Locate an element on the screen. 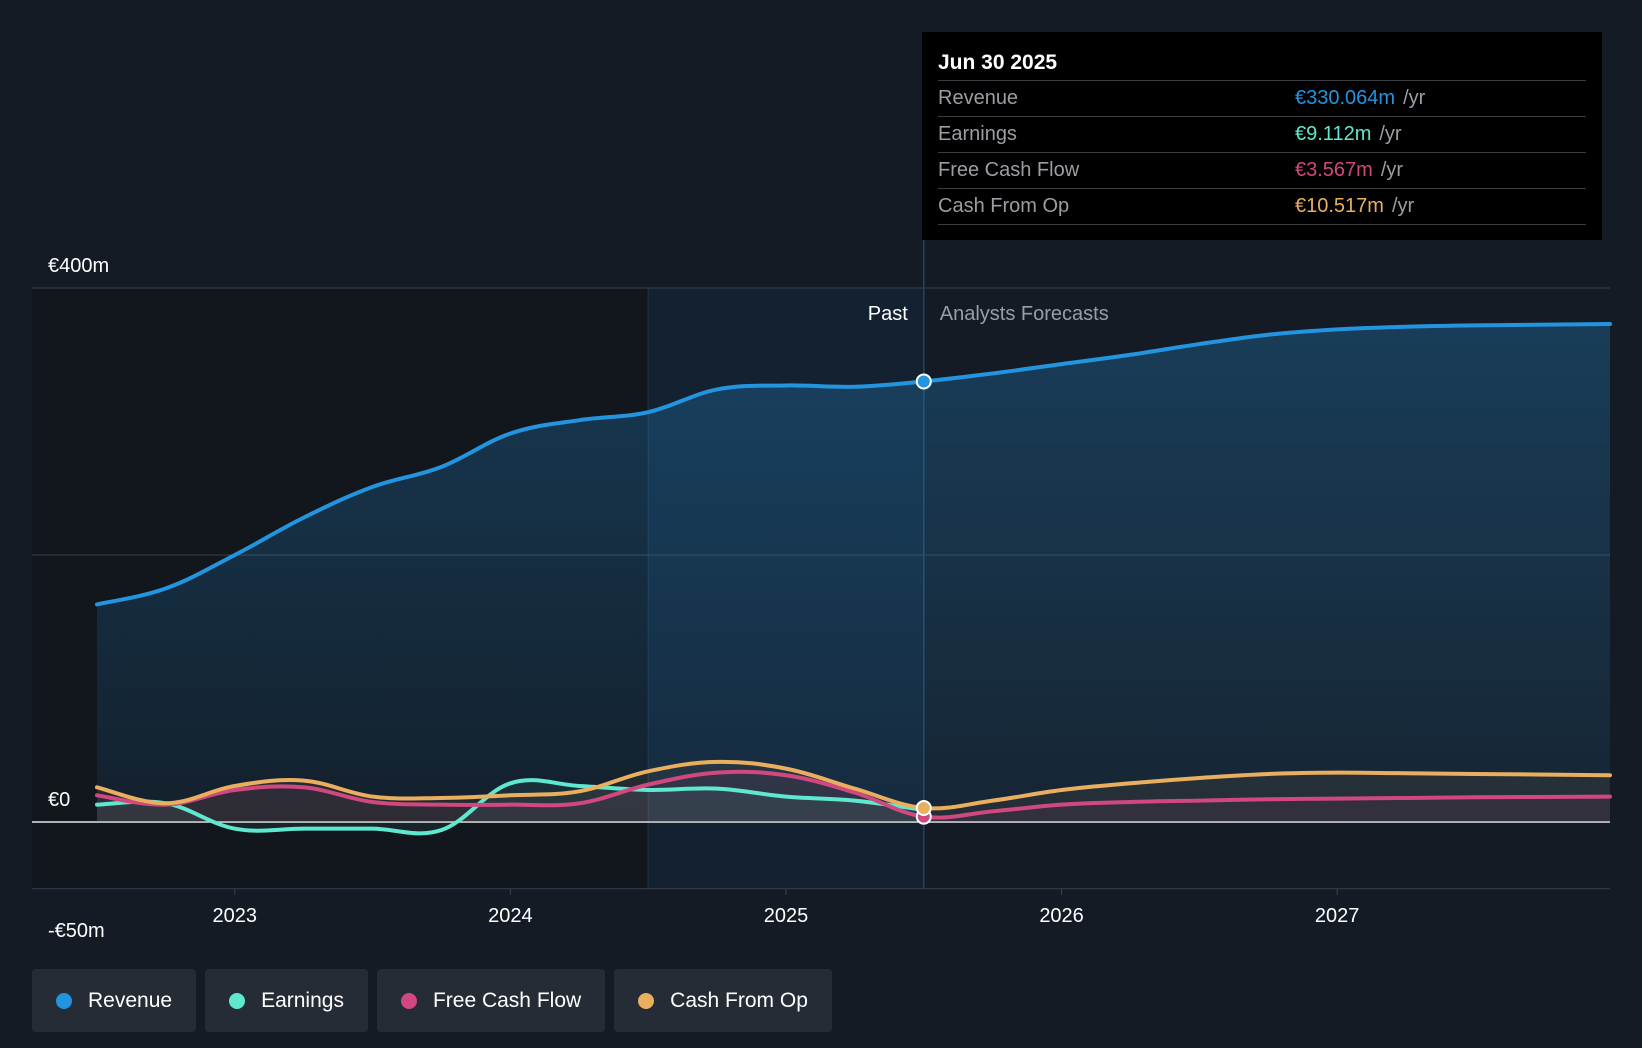  tooltip-label: Earnings is located at coordinates (977, 134).